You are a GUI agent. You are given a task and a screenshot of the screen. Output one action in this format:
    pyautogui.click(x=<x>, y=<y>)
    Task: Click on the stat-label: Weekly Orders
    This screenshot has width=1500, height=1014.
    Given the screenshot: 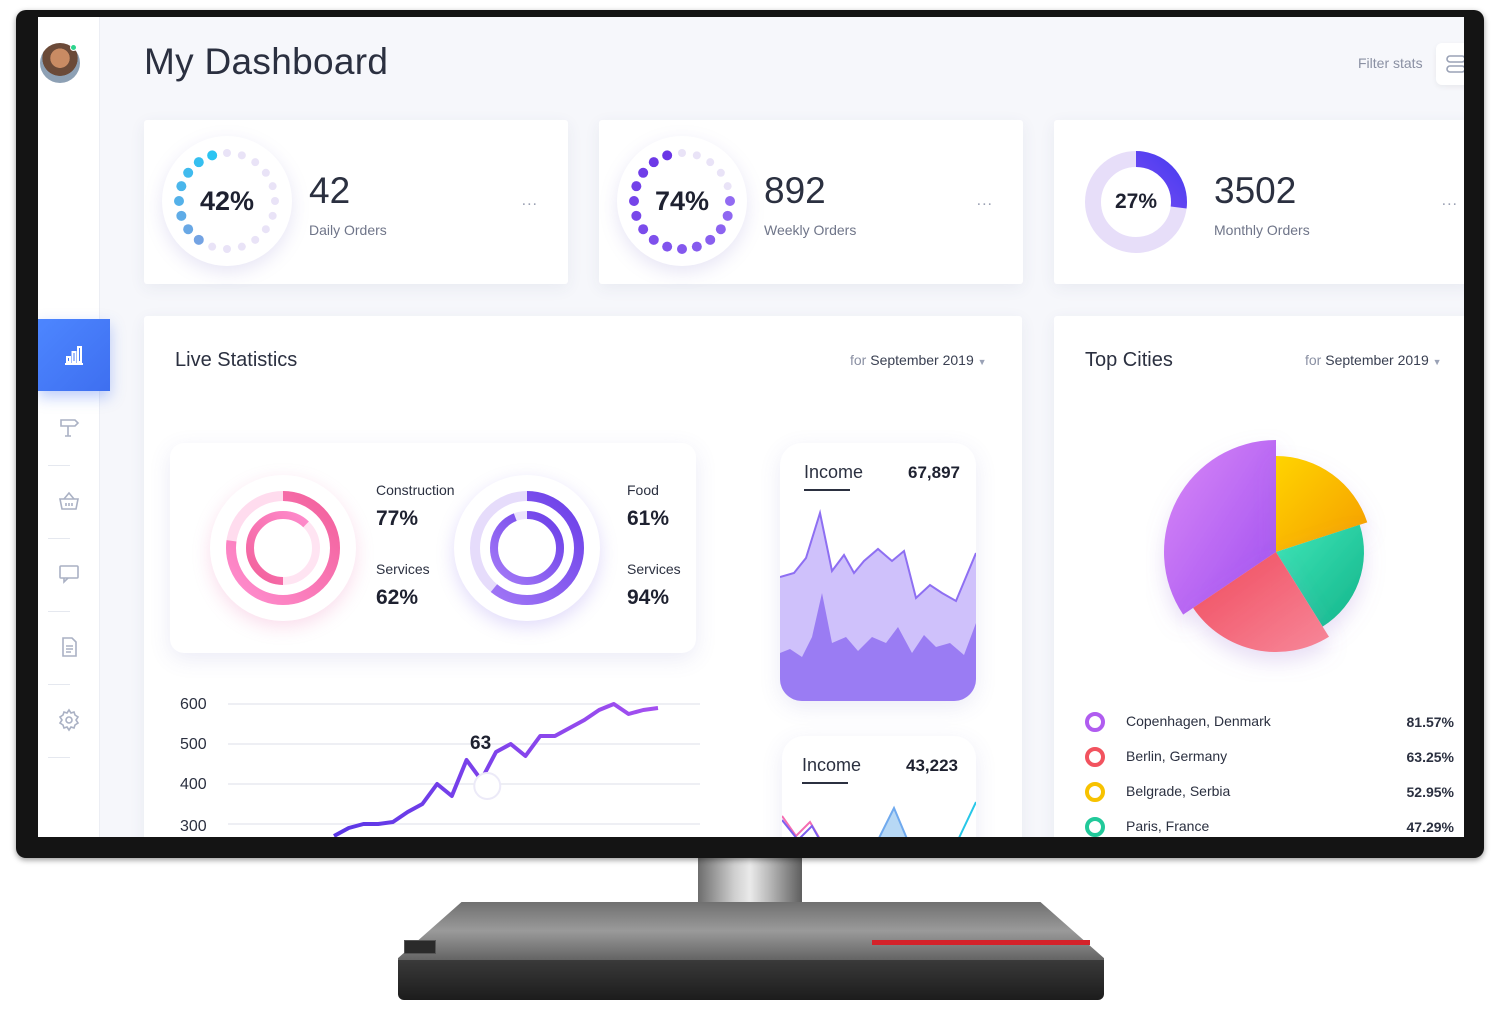 What is the action you would take?
    pyautogui.click(x=810, y=230)
    